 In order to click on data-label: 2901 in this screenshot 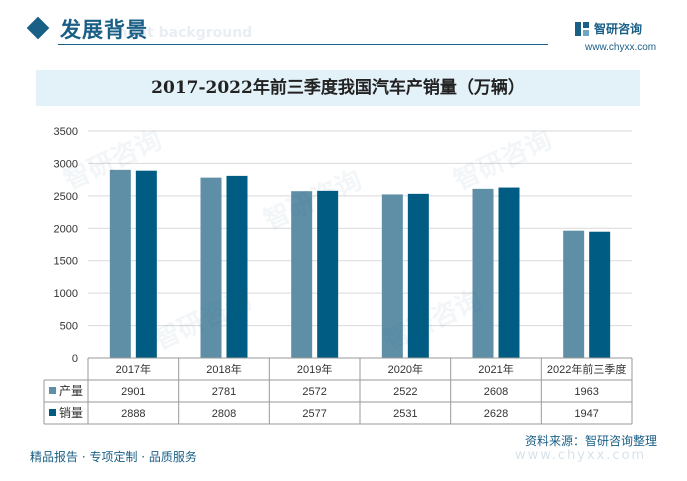, I will do `click(133, 392)`.